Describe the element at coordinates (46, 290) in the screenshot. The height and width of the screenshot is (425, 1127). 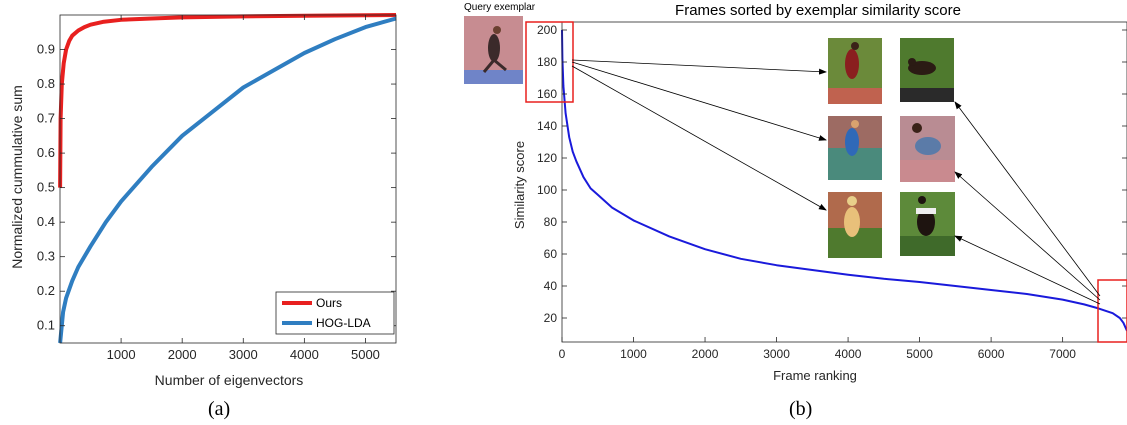
I see `y-tick-label: 0.2` at that location.